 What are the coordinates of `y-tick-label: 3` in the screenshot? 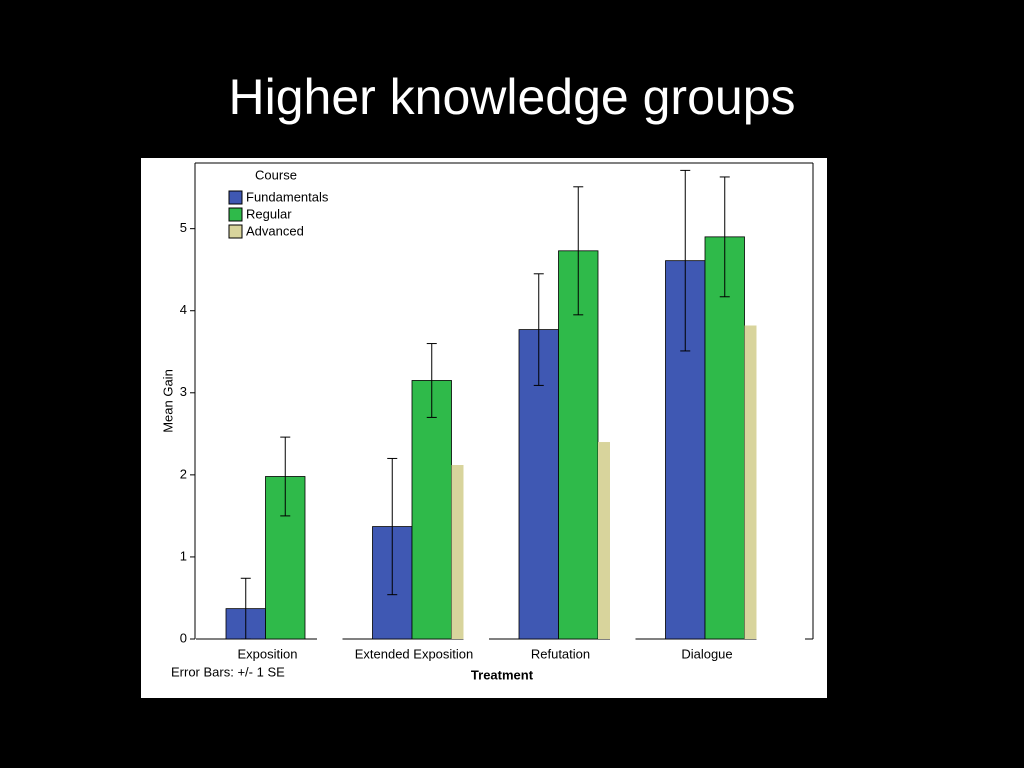 It's located at (183, 391).